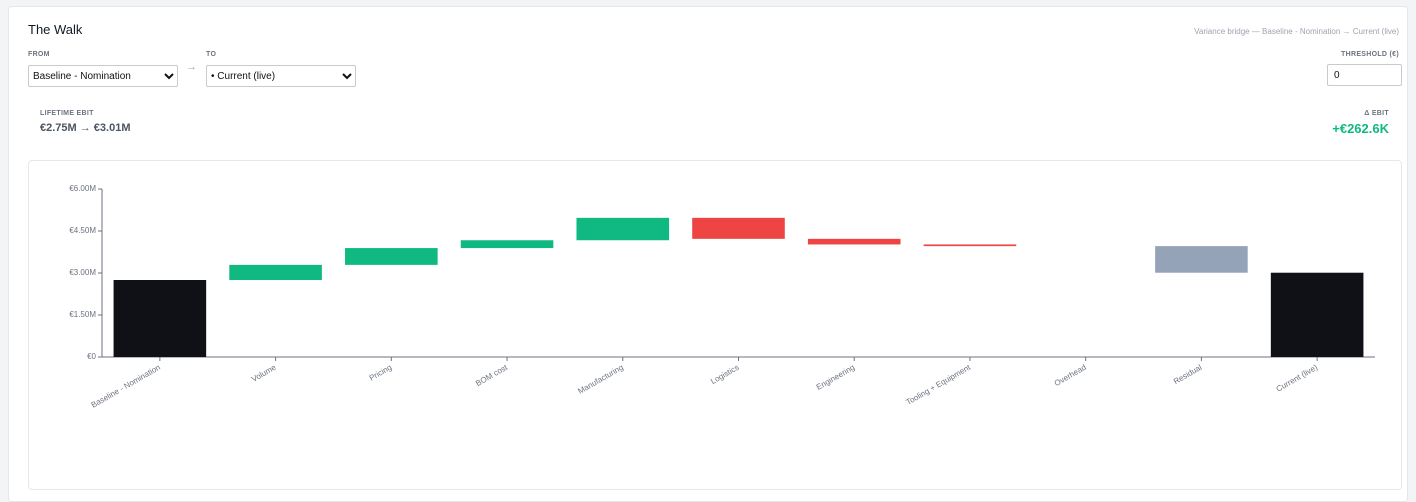  I want to click on x-tick-label: Baseline - Nomination, so click(126, 386).